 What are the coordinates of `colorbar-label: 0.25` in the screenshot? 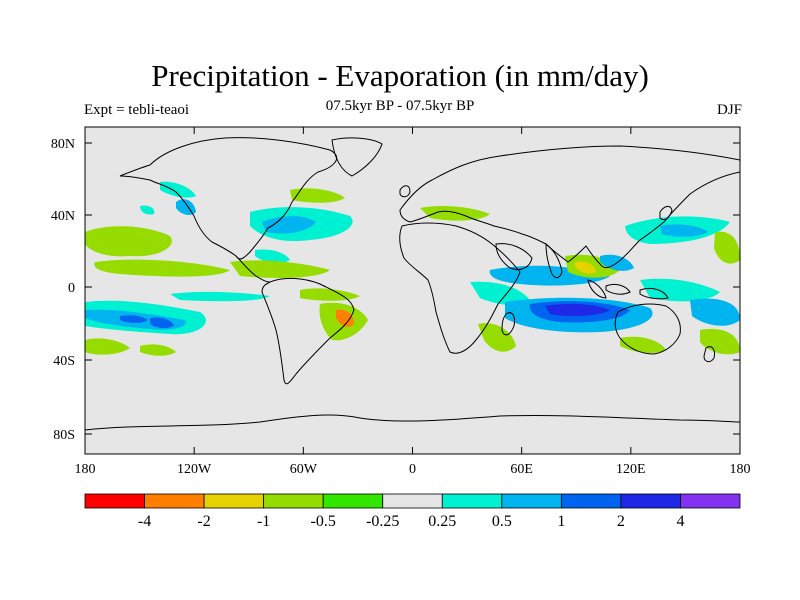 It's located at (442, 521).